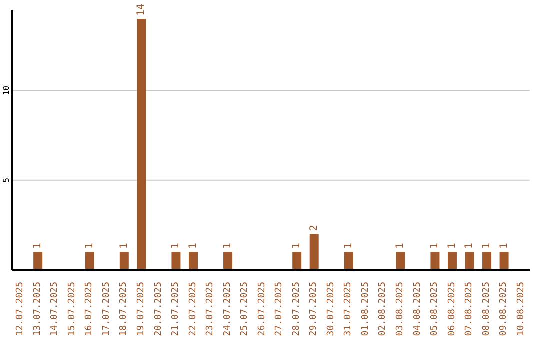 This screenshot has width=540, height=340. What do you see at coordinates (383, 309) in the screenshot?
I see `x-tick-label: 02.08.2025` at bounding box center [383, 309].